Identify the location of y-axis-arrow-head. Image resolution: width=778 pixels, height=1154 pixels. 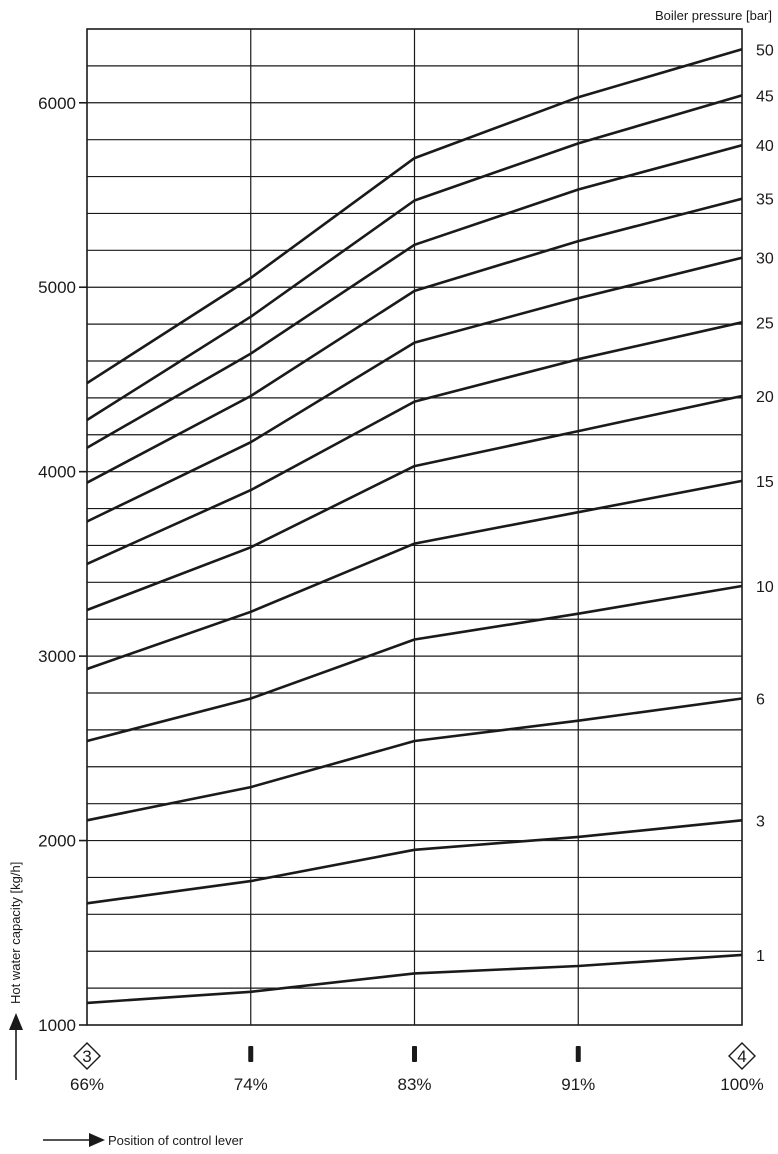
(16, 1021).